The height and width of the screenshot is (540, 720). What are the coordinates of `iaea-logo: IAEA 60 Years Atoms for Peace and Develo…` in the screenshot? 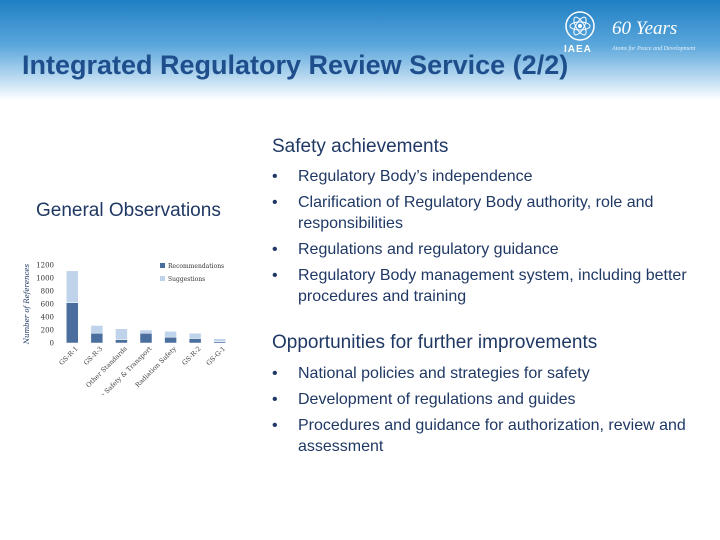 It's located at (637, 34).